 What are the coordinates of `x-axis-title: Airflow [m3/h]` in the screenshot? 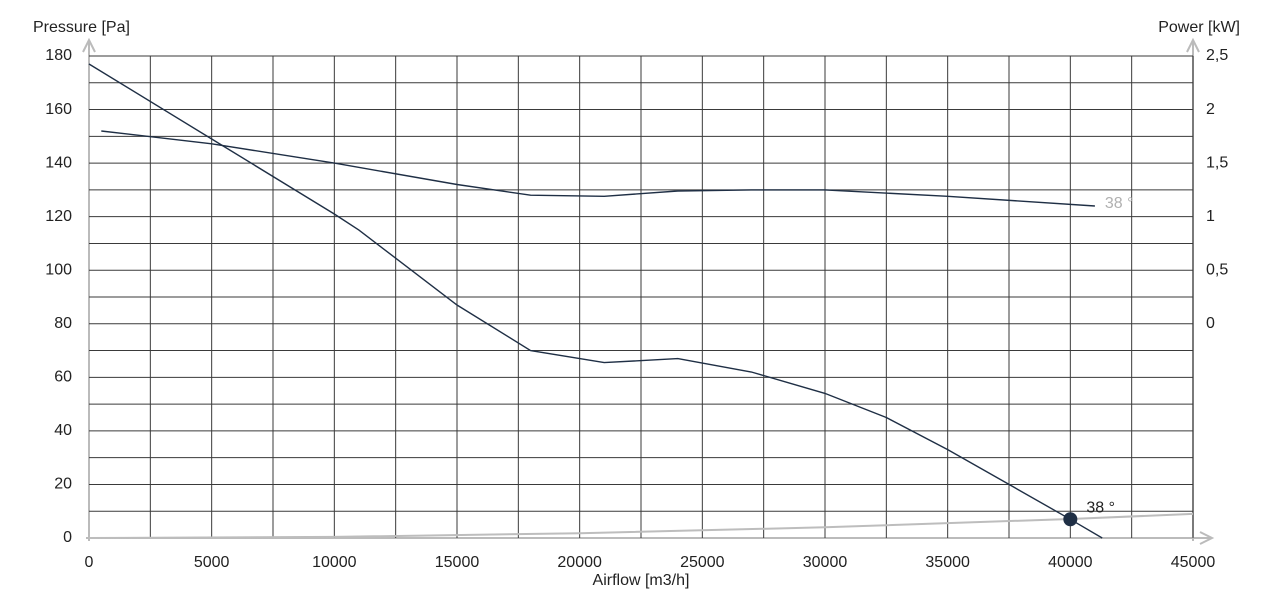 It's located at (641, 580).